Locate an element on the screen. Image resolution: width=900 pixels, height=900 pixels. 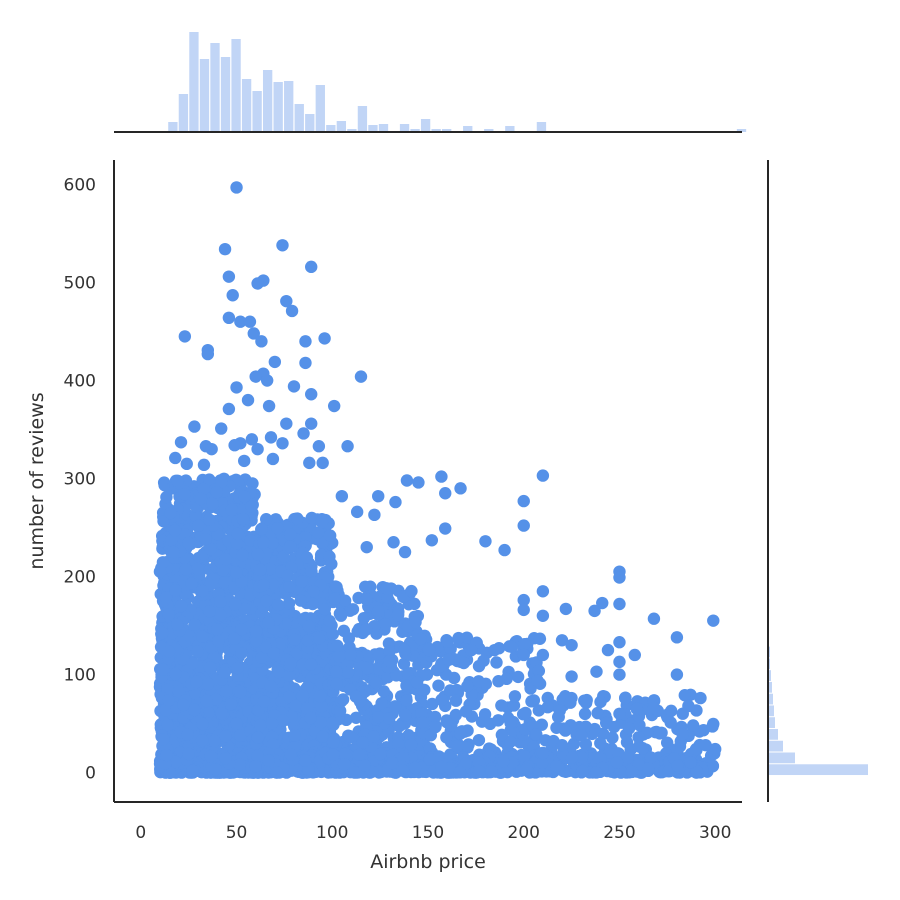
y-tick-label: 400 is located at coordinates (80, 382).